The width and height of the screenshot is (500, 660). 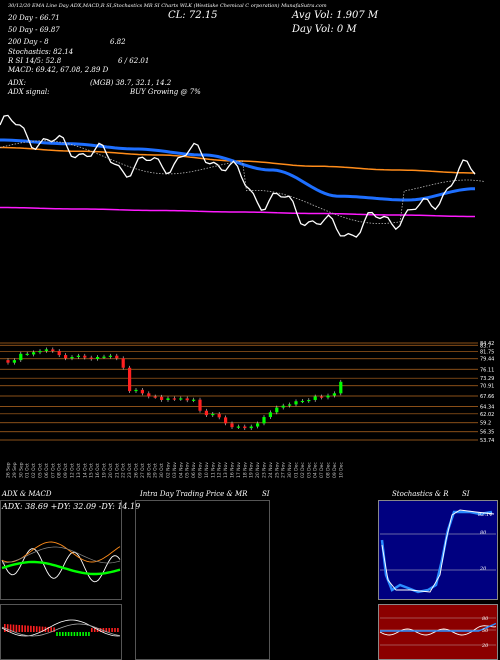 What do you see at coordinates (58, 70) in the screenshot?
I see `macd-readout: MACD: 69.42, 67.08, 2.89 D` at bounding box center [58, 70].